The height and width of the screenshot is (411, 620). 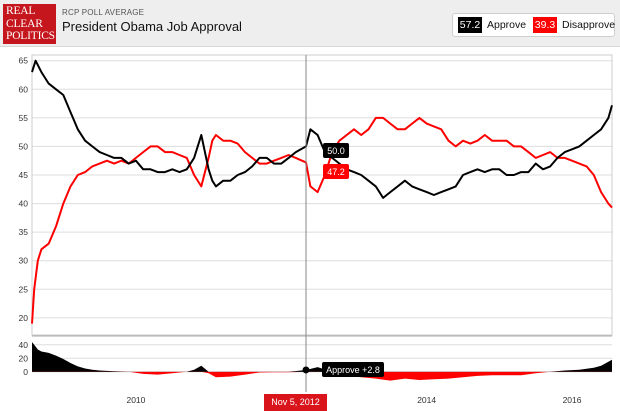 What do you see at coordinates (152, 26) in the screenshot?
I see `chart-title: President Obama Job Approval` at bounding box center [152, 26].